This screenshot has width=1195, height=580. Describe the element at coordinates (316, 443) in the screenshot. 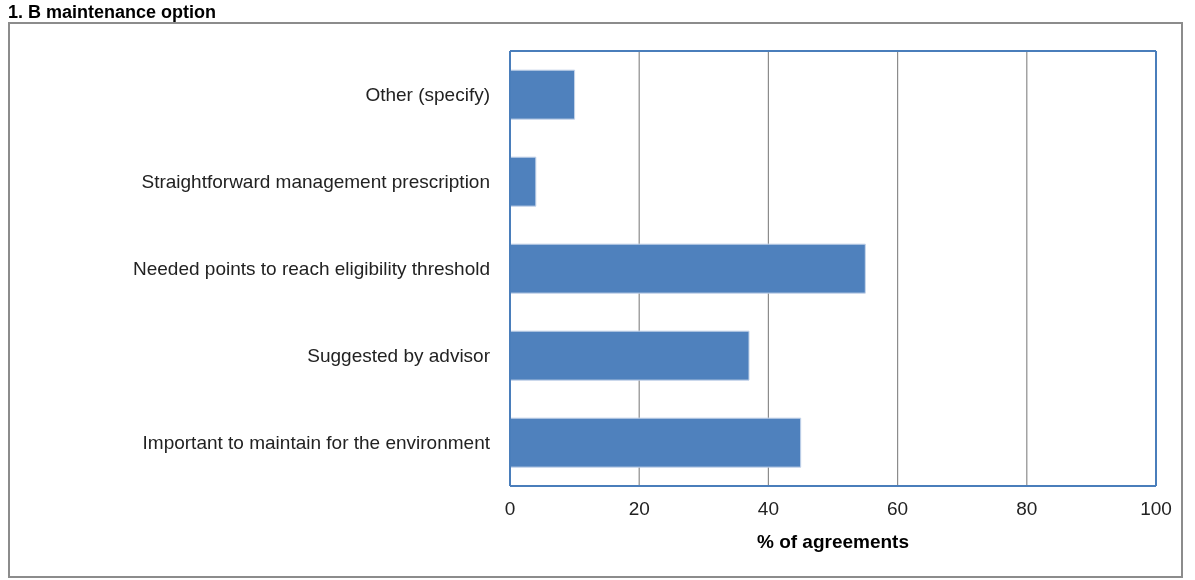

I see `y-tick-label: Important to maintain for the environment` at that location.